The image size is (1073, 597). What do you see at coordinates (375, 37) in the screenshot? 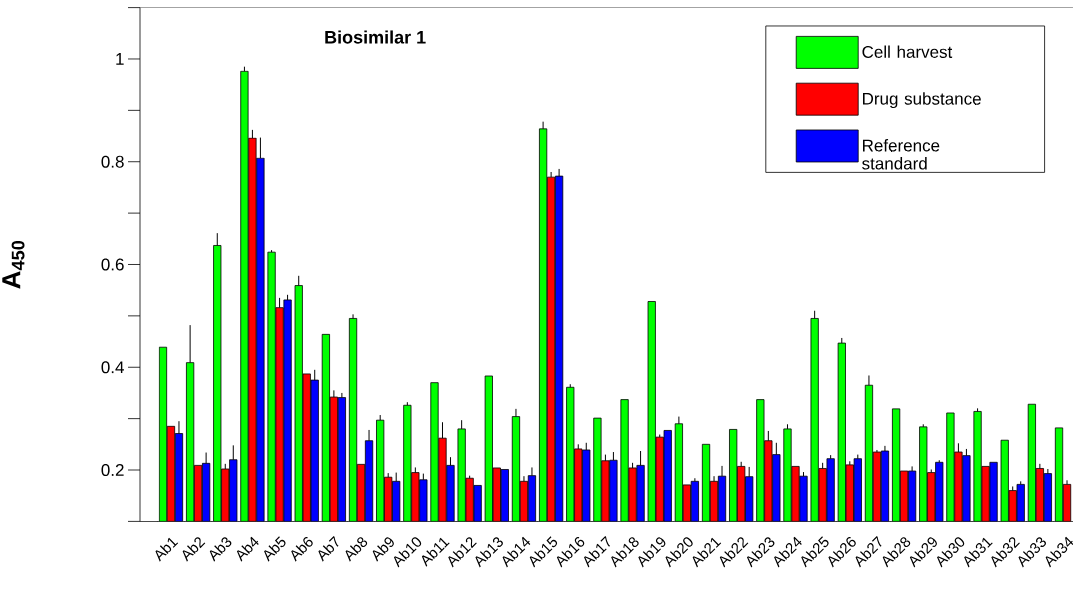
I see `text: Biosimilar 1` at bounding box center [375, 37].